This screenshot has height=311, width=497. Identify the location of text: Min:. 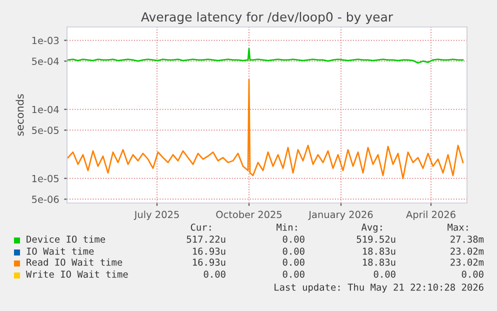
(286, 227).